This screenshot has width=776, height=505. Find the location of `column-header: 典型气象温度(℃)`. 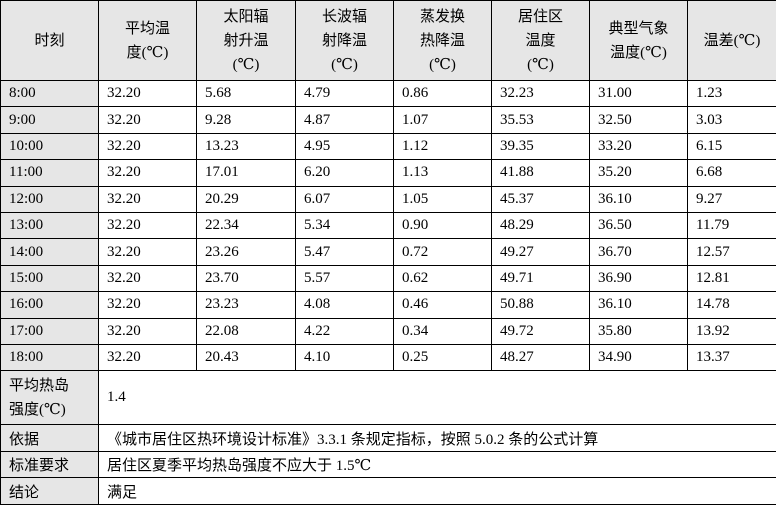

column-header: 典型气象温度(℃) is located at coordinates (639, 41).